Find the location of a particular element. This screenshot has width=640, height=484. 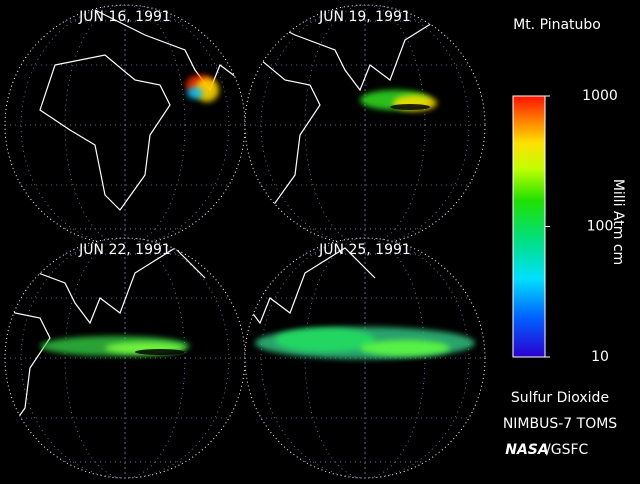

product: Sulfur Dioxide is located at coordinates (560, 398).